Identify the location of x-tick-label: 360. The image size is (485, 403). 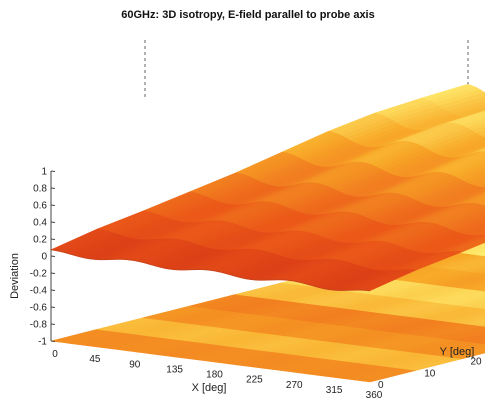
(374, 395).